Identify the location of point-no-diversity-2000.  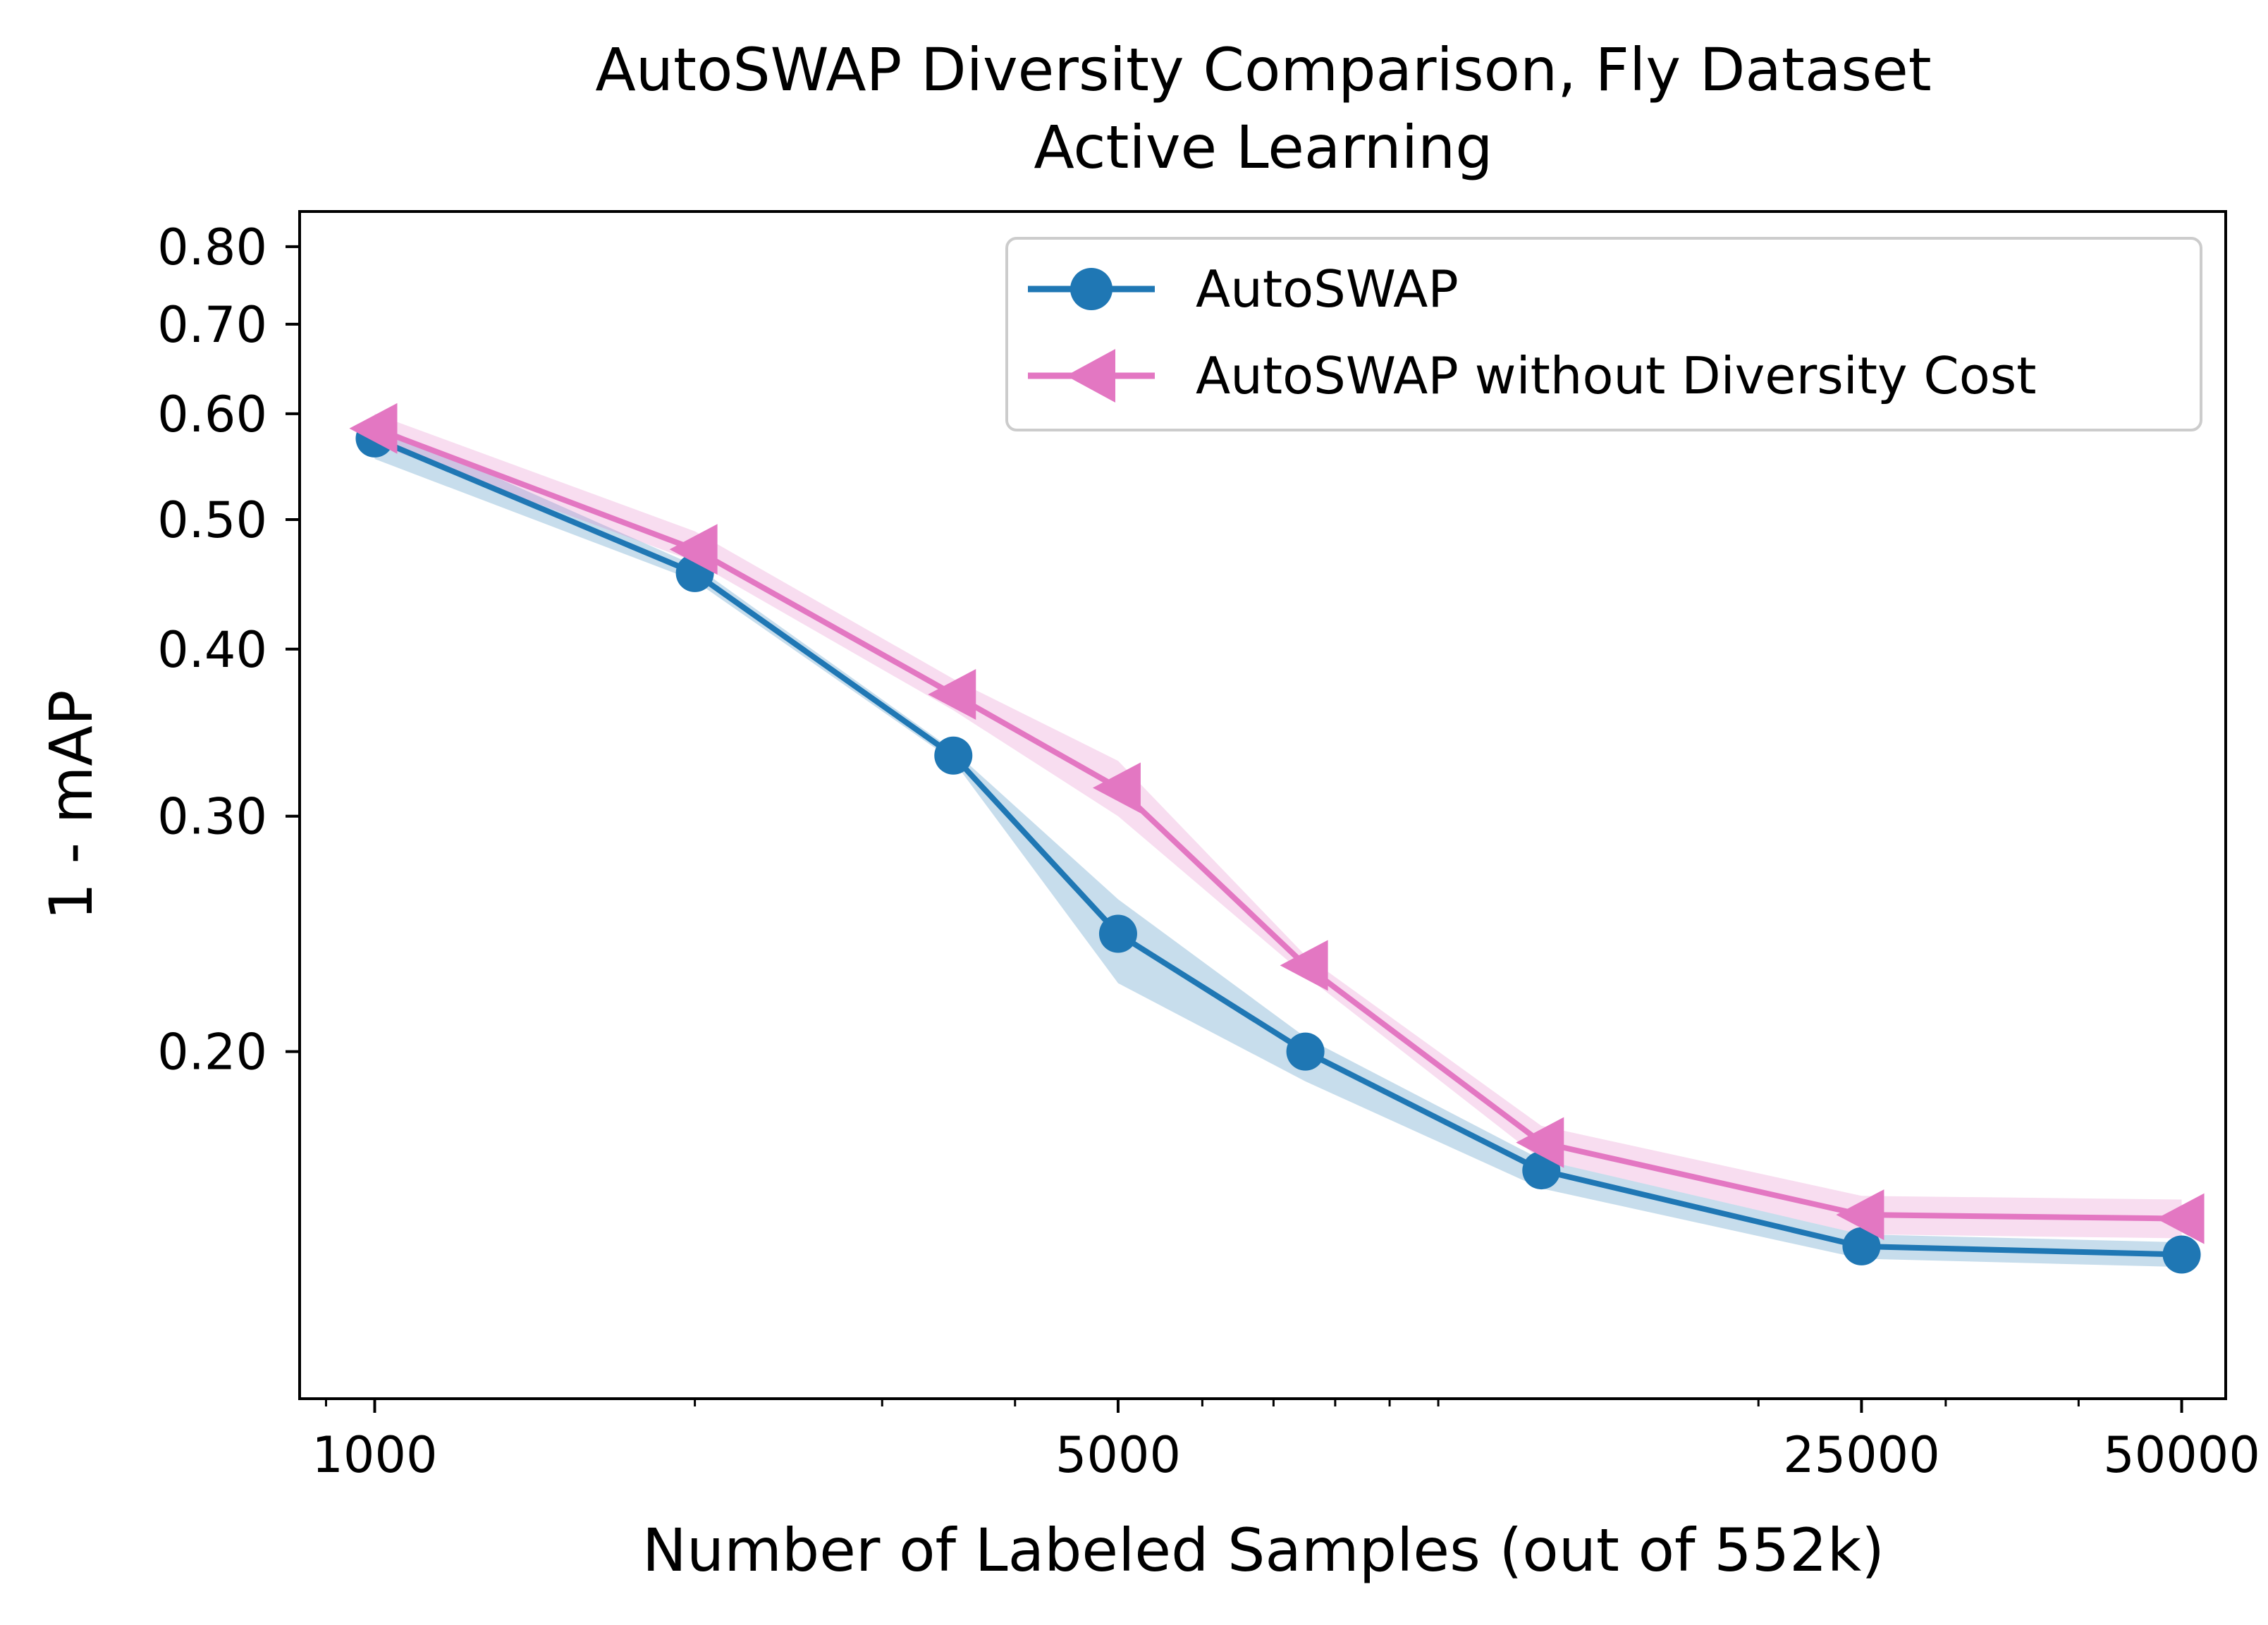
(693, 549).